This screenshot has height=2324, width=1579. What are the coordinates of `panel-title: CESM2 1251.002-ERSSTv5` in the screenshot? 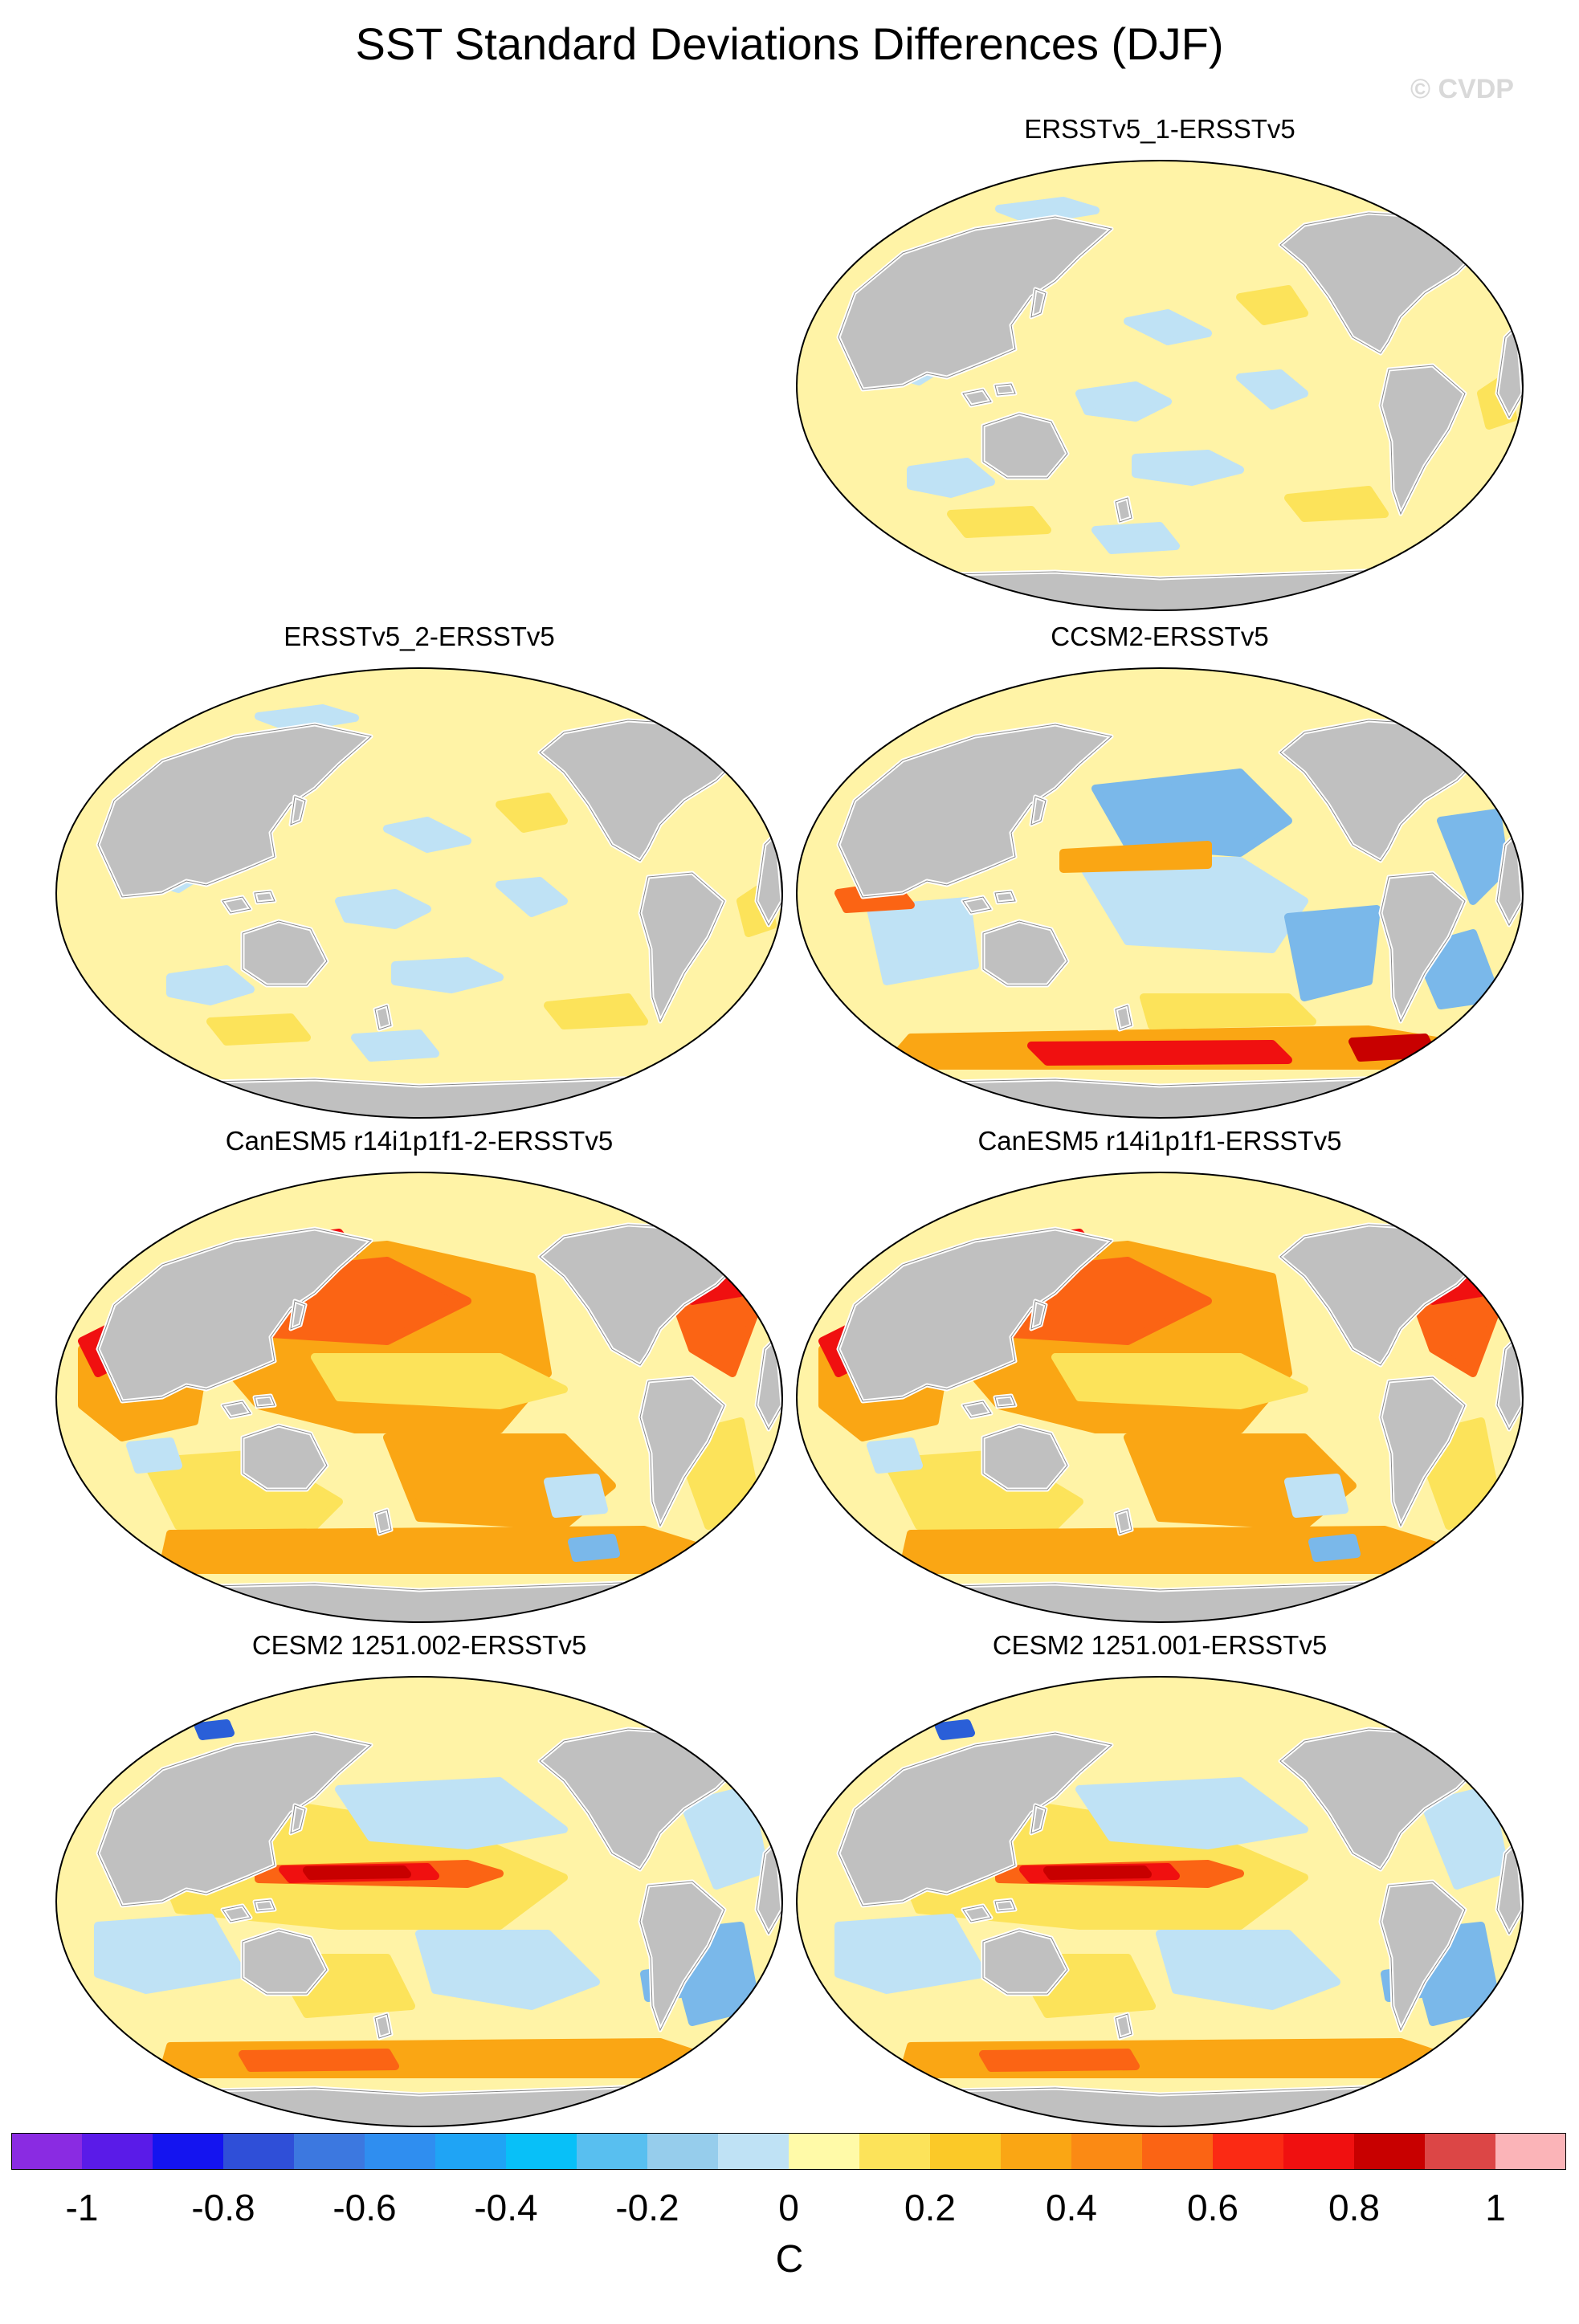 It's located at (419, 1645).